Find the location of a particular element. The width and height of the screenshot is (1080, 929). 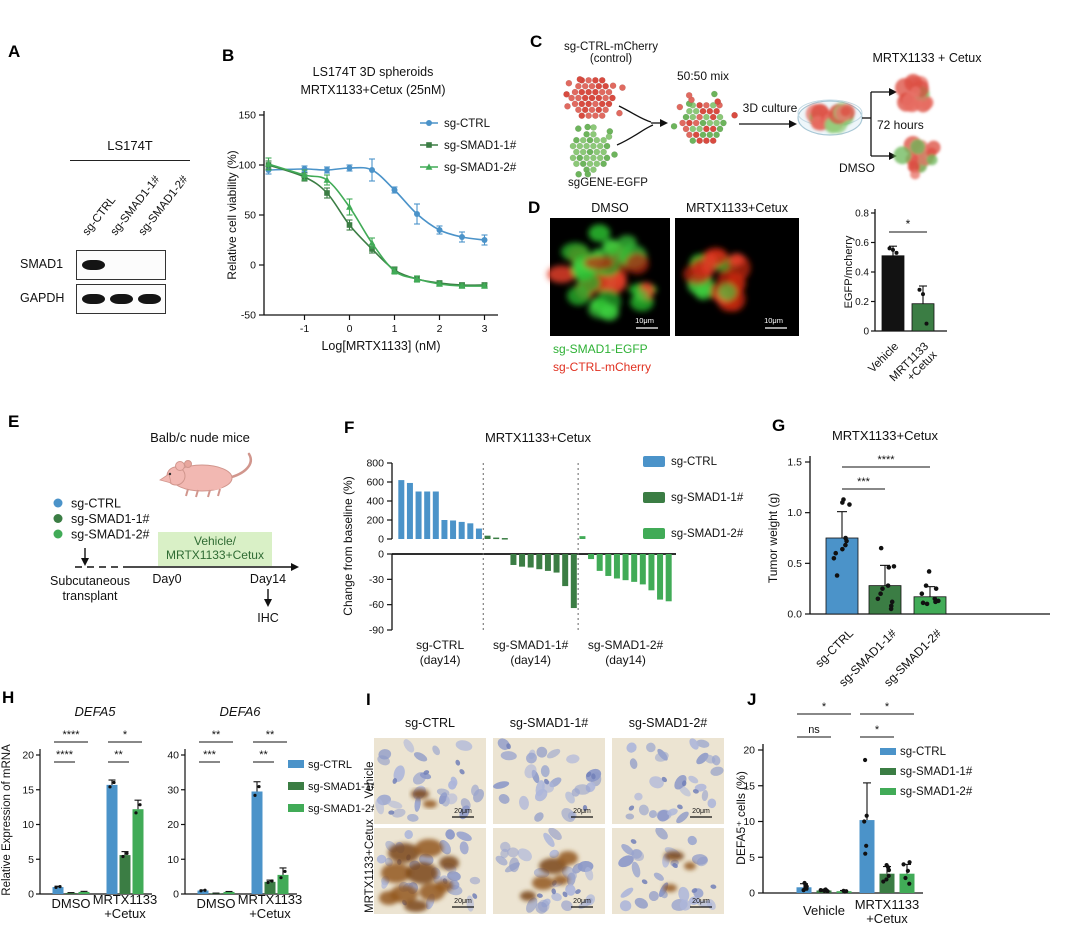

control-cells-label: sg-CTRL-mCherry is located at coordinates (611, 47).